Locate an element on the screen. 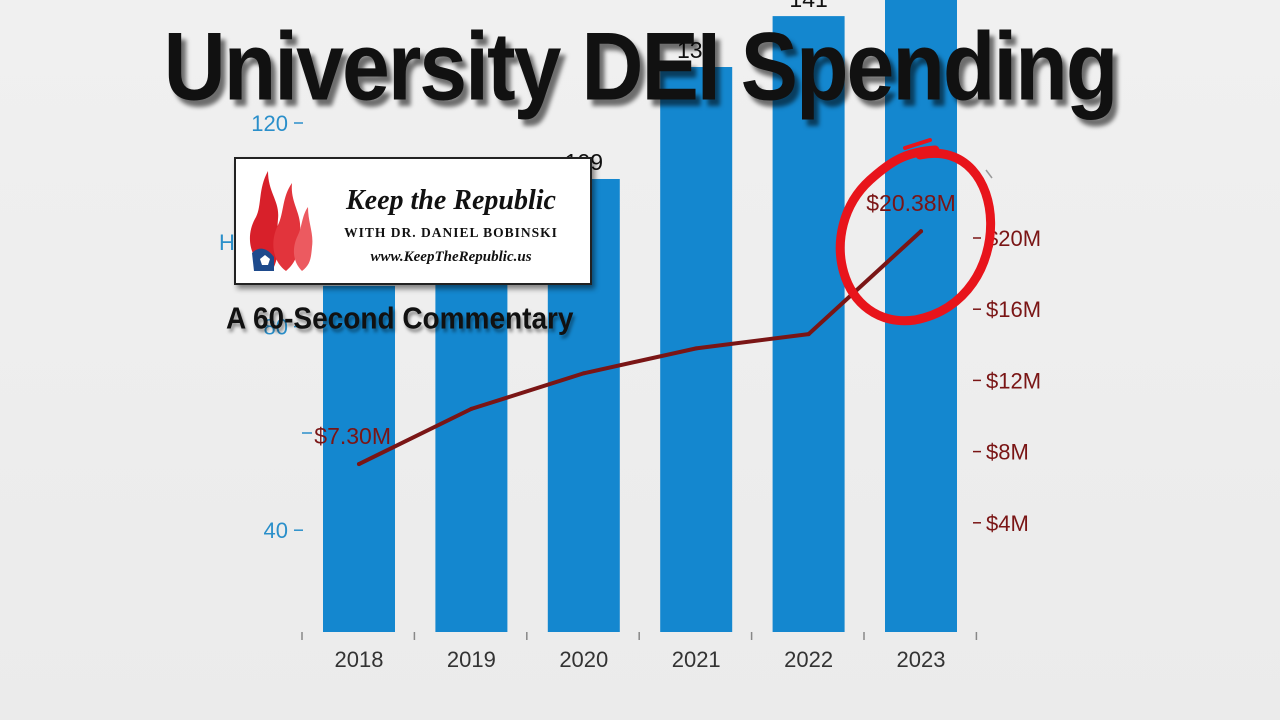 The height and width of the screenshot is (720, 1280). spending-line is located at coordinates (640, 348).